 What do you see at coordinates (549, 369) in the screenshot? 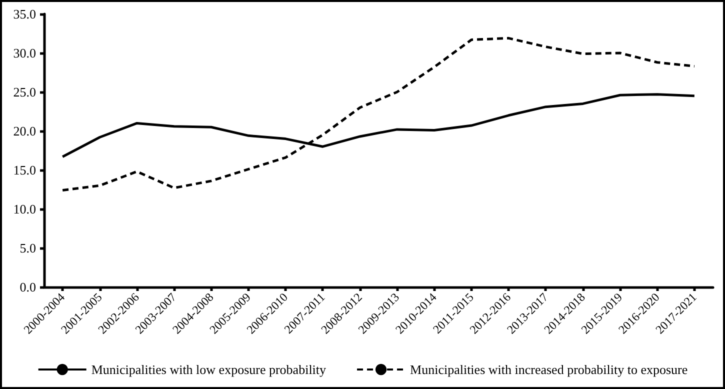
I see `legend-label: Municipalities with increased probability to exposure` at bounding box center [549, 369].